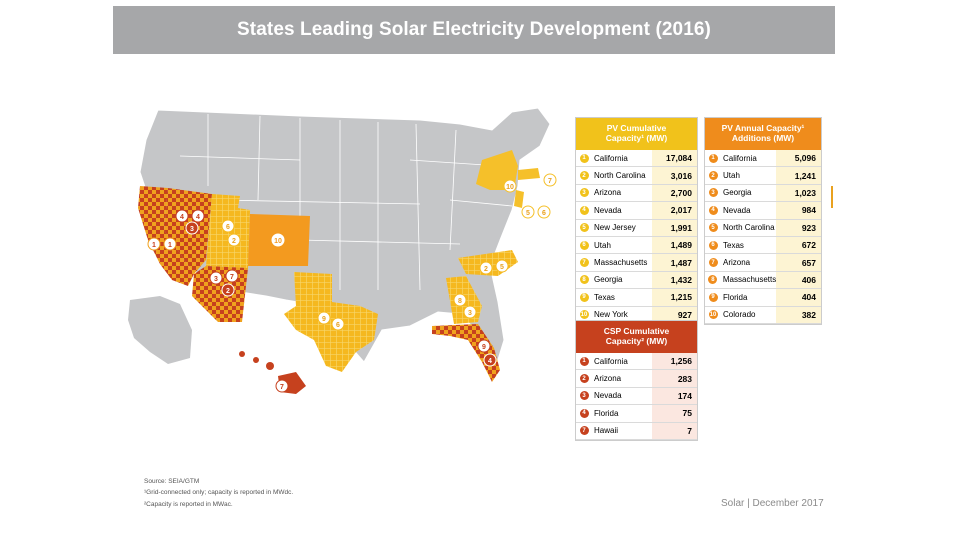  What do you see at coordinates (282, 386) in the screenshot?
I see `marker-hi: 7` at bounding box center [282, 386].